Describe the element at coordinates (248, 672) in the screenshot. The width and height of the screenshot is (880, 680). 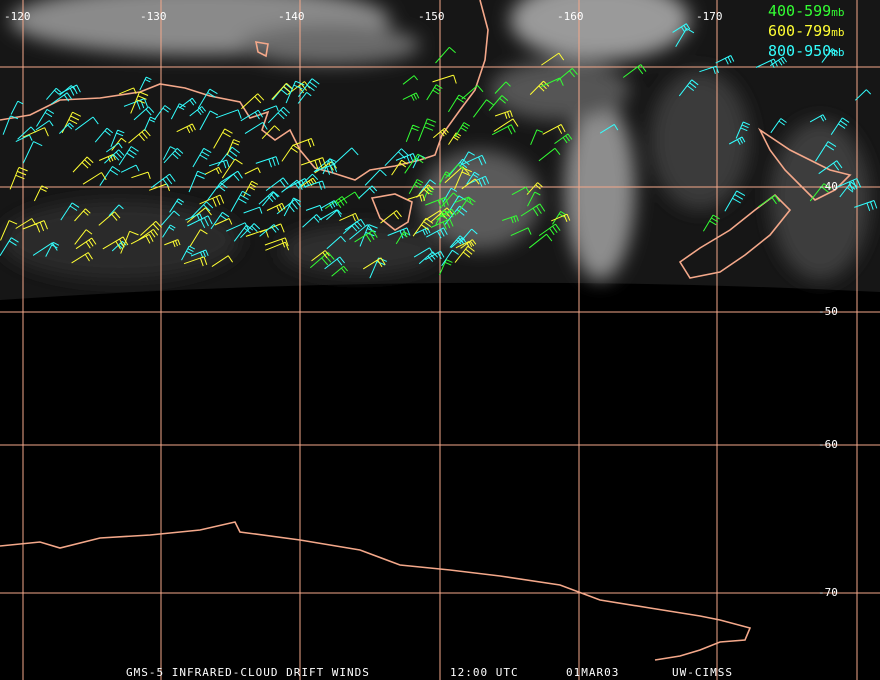
I see `footer-text: GMS-5 INFRARED-CLOUD DRIFT WINDS` at that location.